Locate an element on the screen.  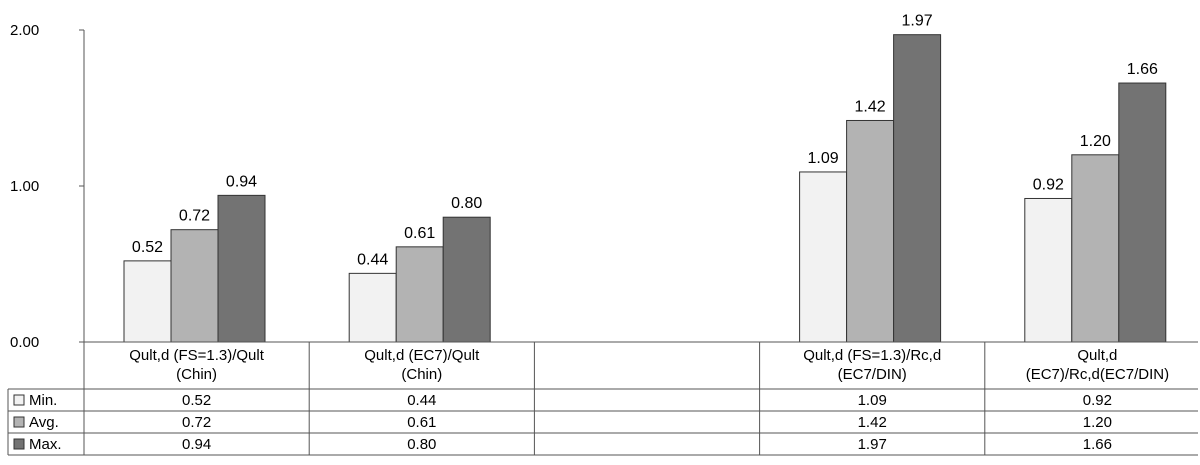
data-label: 0.44 is located at coordinates (372, 259).